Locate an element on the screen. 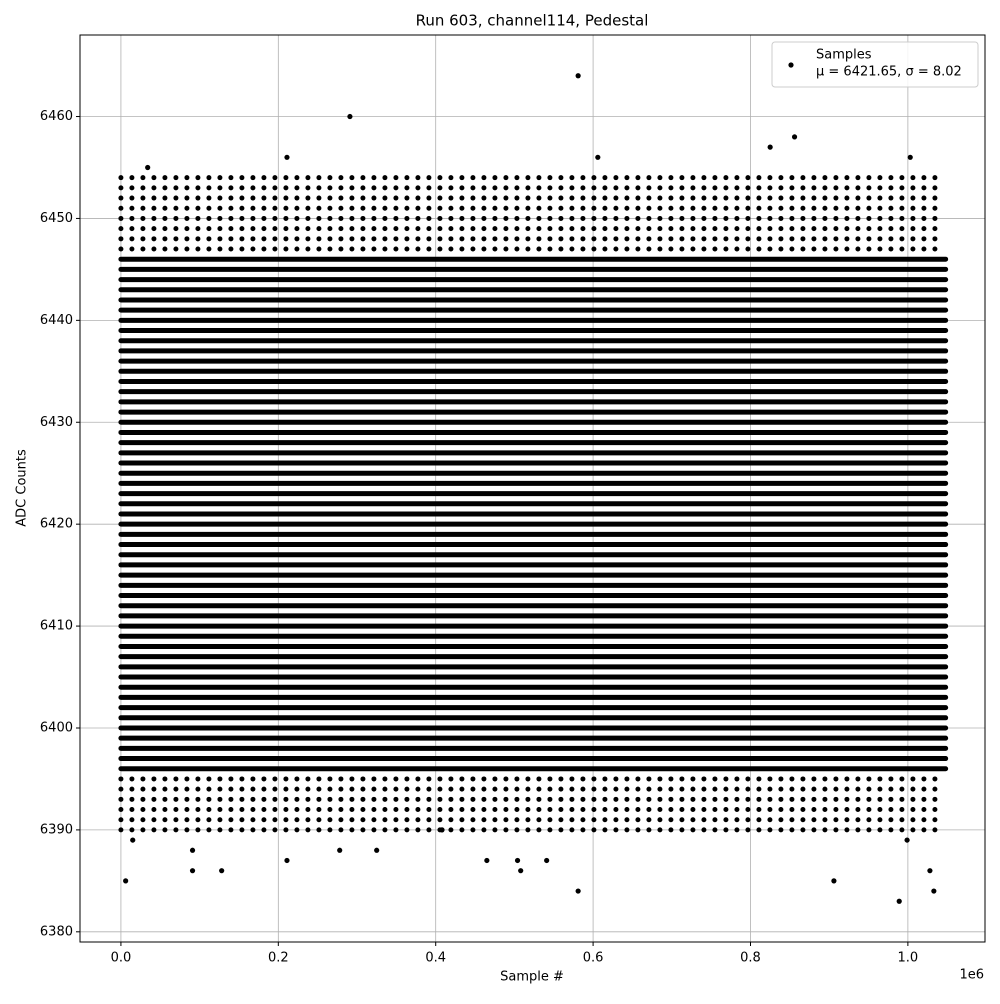 This screenshot has height=1004, width=1000. chart-title: Run 603, channel114, Pedestal is located at coordinates (532, 21).